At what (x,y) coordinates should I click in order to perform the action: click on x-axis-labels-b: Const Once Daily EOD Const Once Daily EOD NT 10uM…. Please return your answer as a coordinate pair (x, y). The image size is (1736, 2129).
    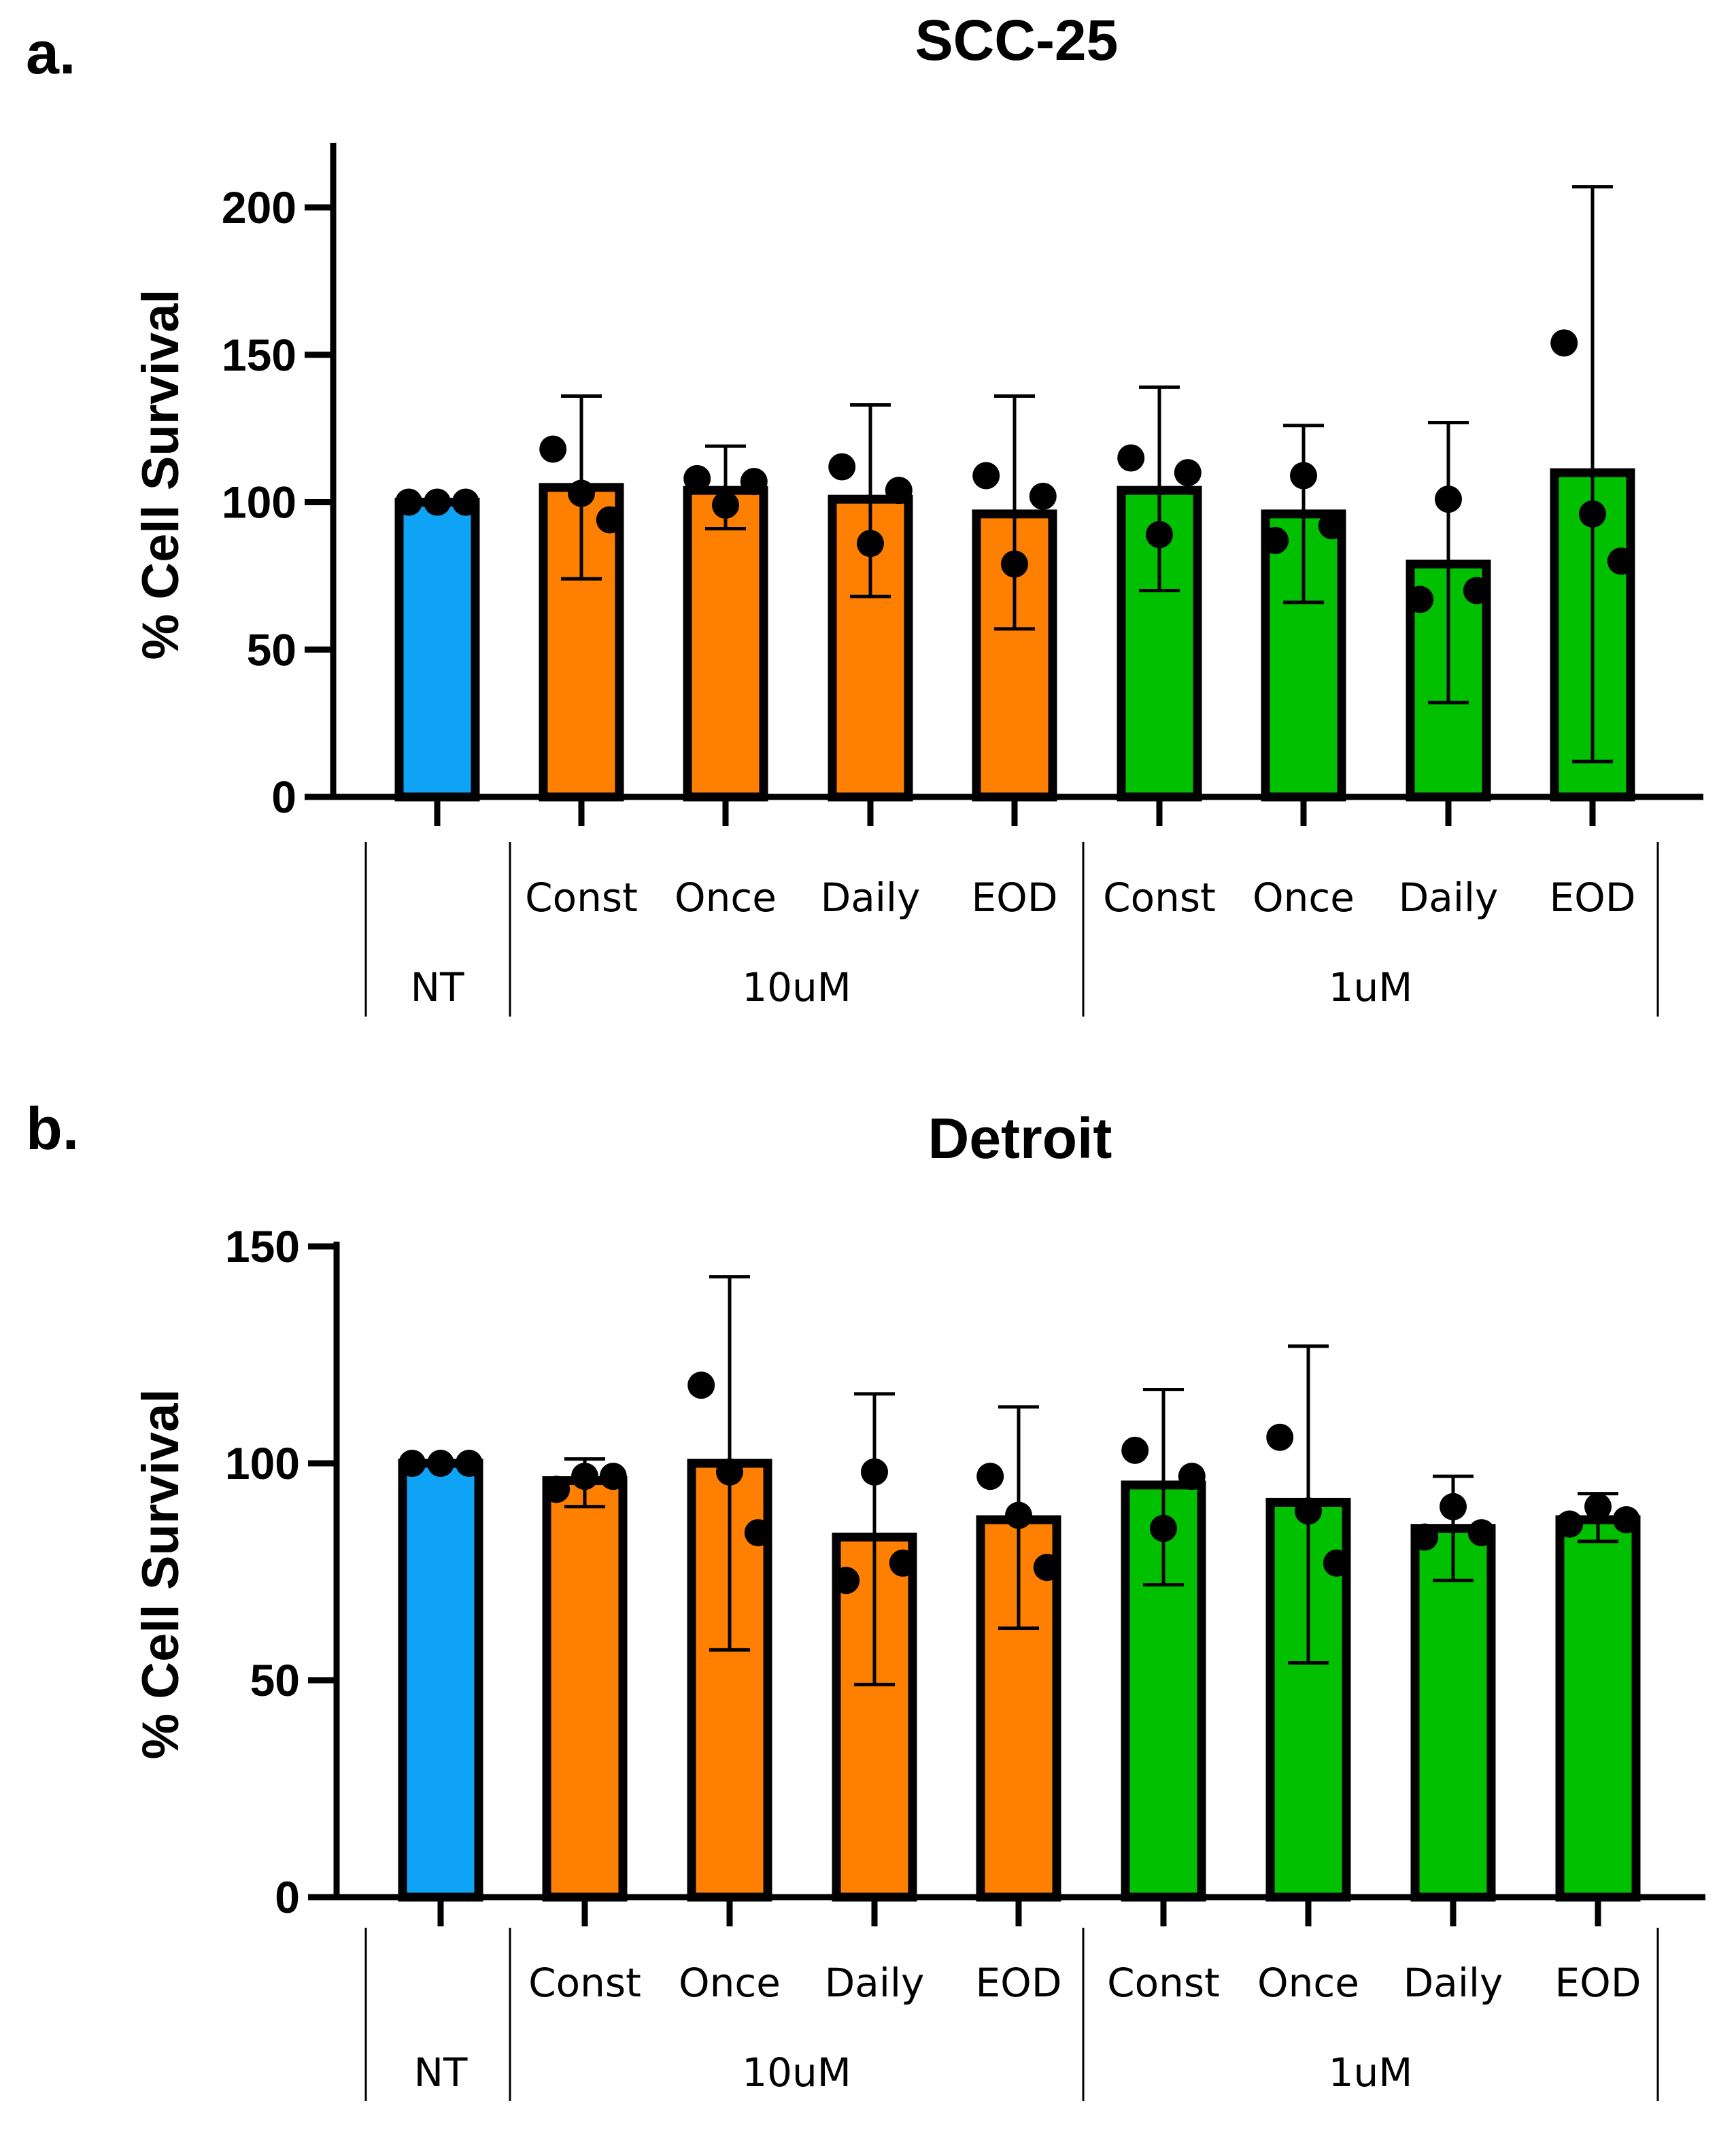
    Looking at the image, I should click on (1011, 2014).